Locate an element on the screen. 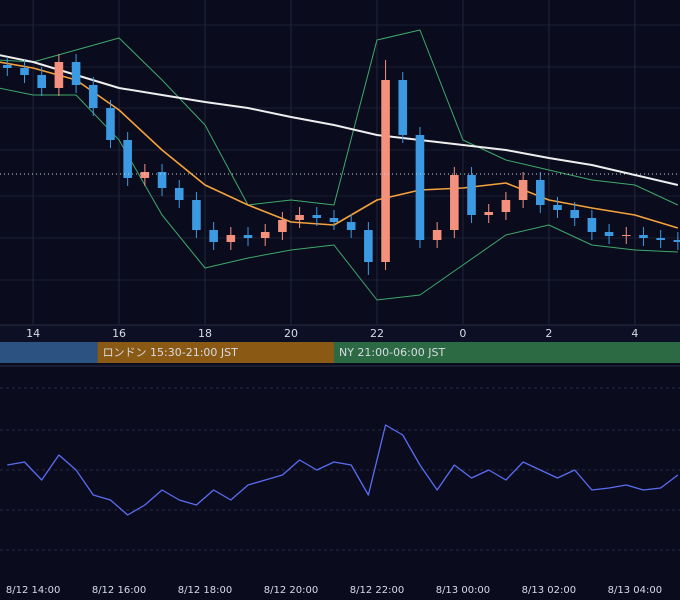  session-label: NY 21:00-06:00 JST is located at coordinates (392, 352).